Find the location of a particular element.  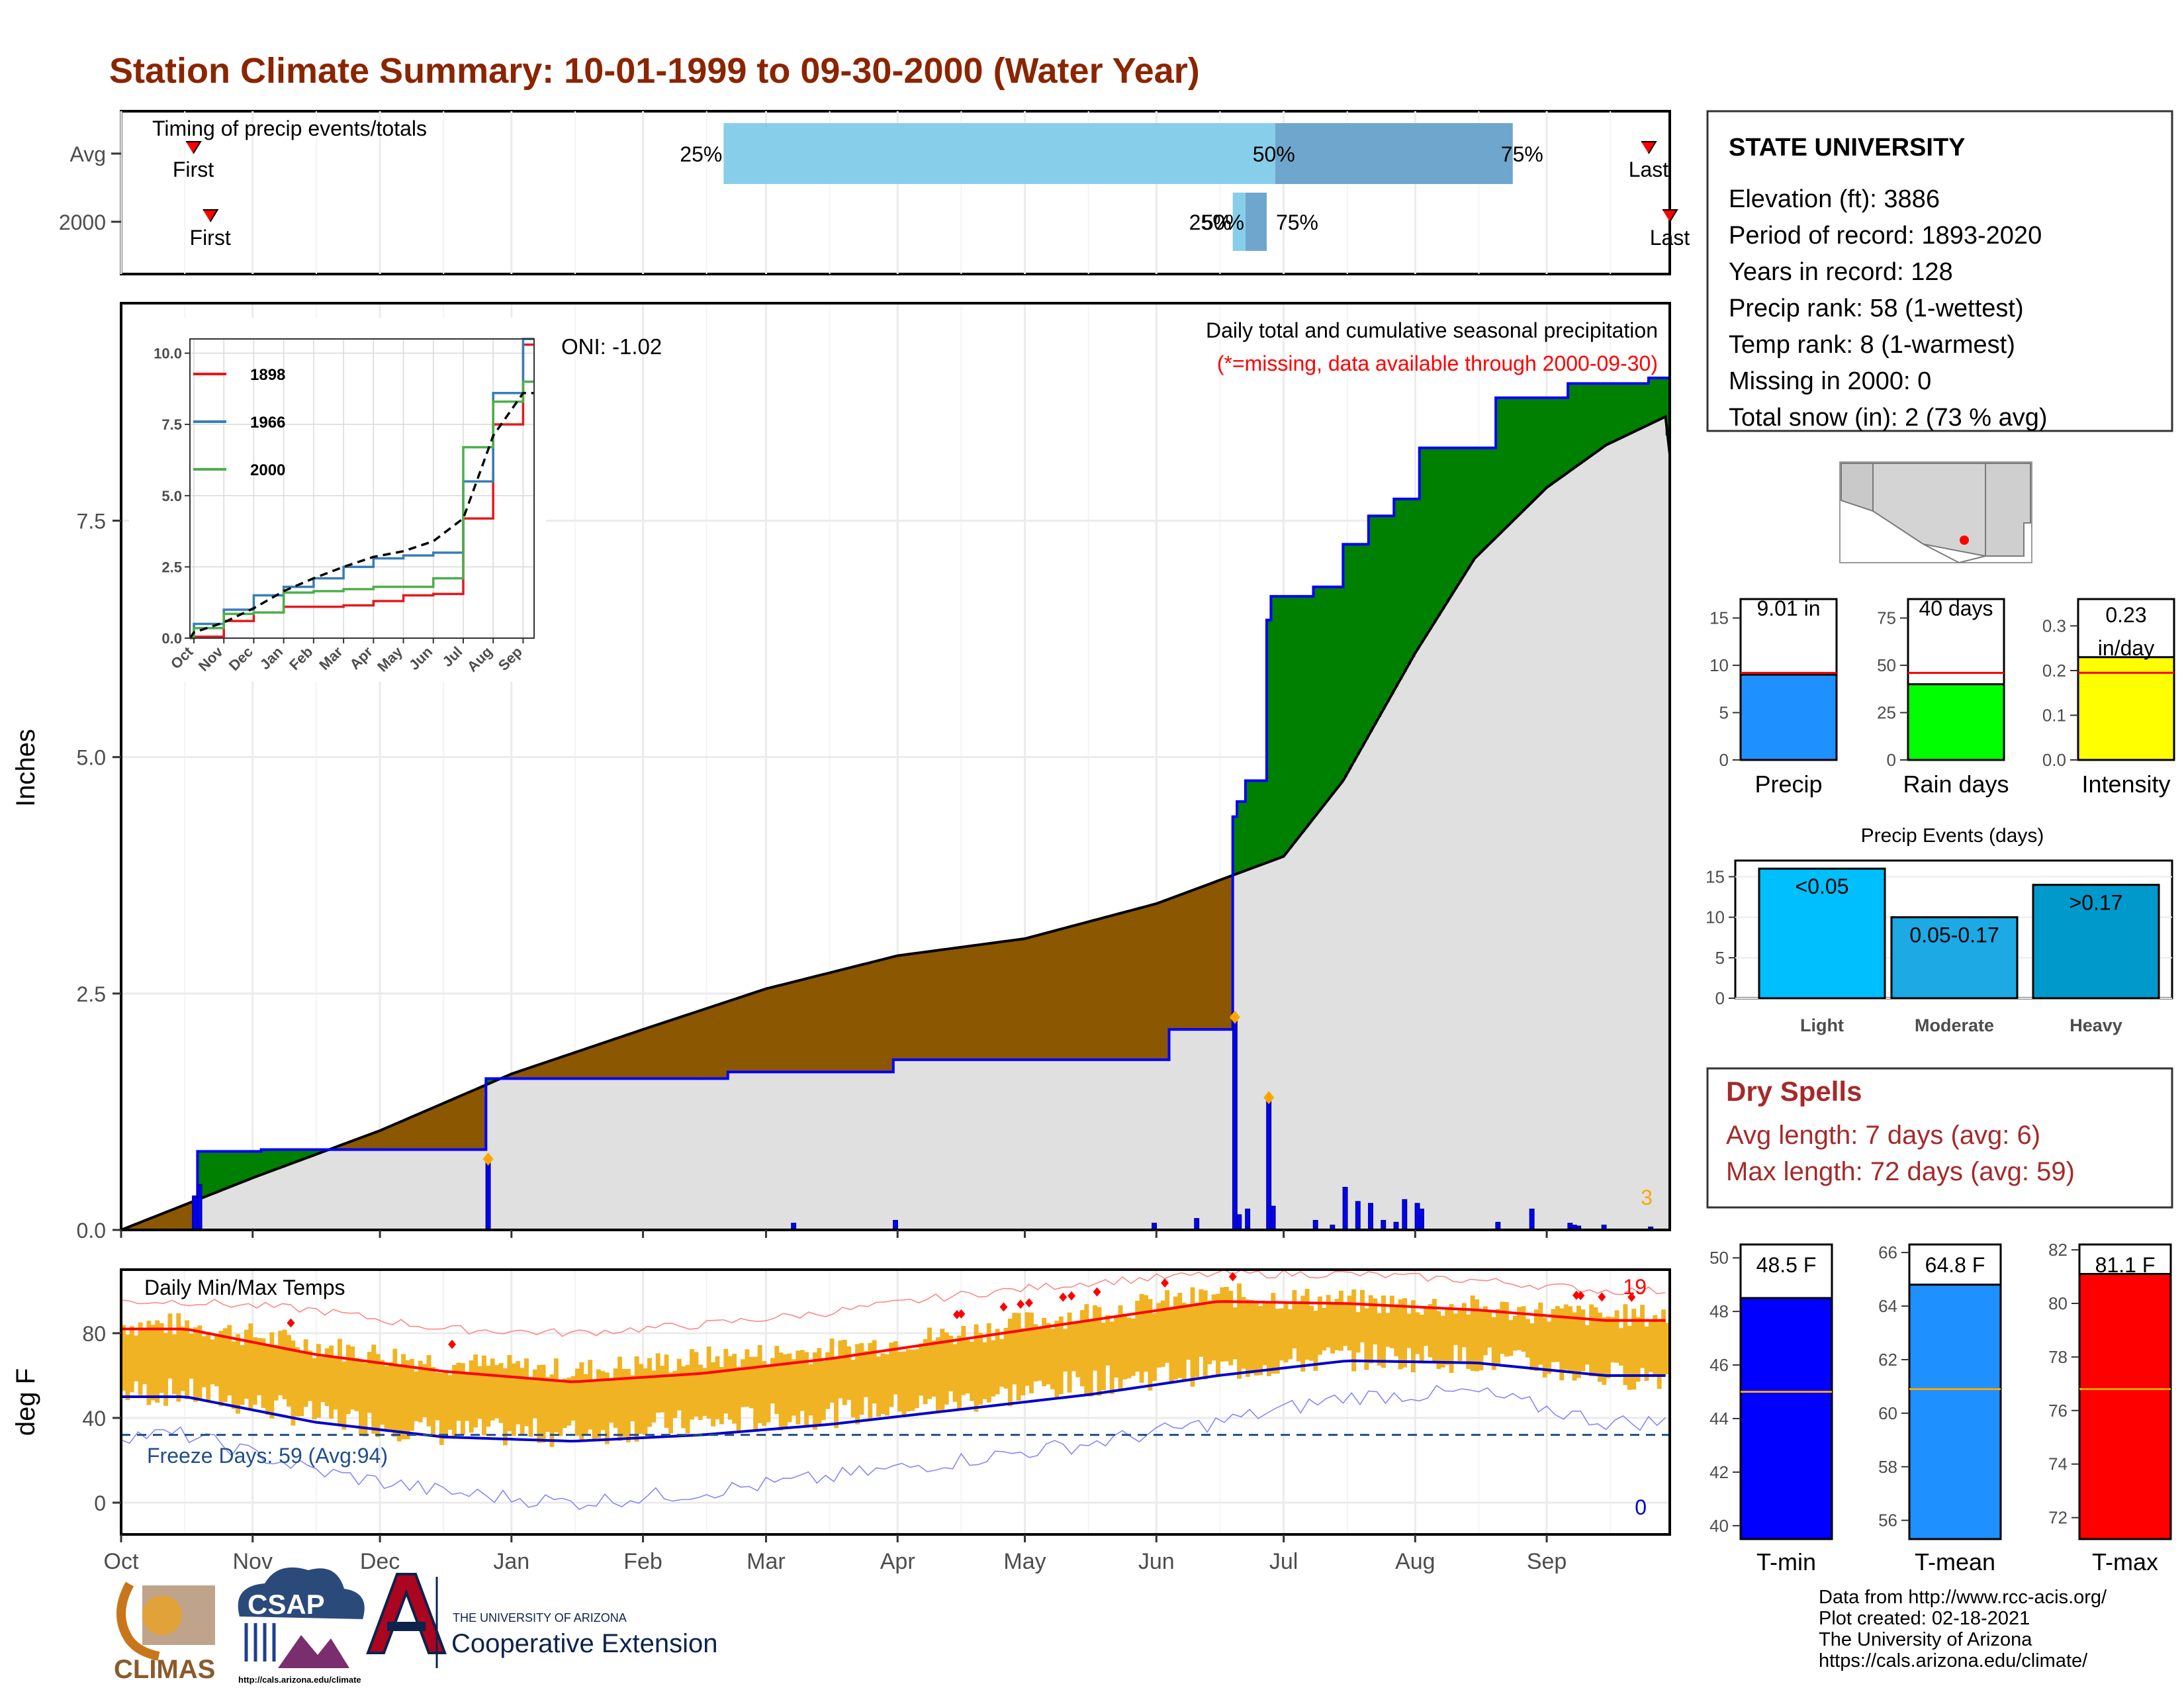

freeze-days-label: Freeze Days: 59 (Avg:94) is located at coordinates (267, 1456).